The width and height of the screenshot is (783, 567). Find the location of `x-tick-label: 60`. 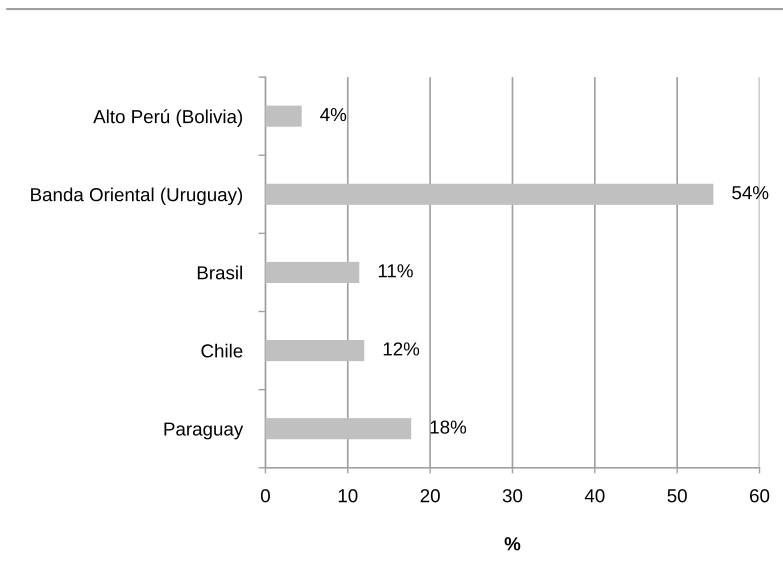

x-tick-label: 60 is located at coordinates (760, 495).